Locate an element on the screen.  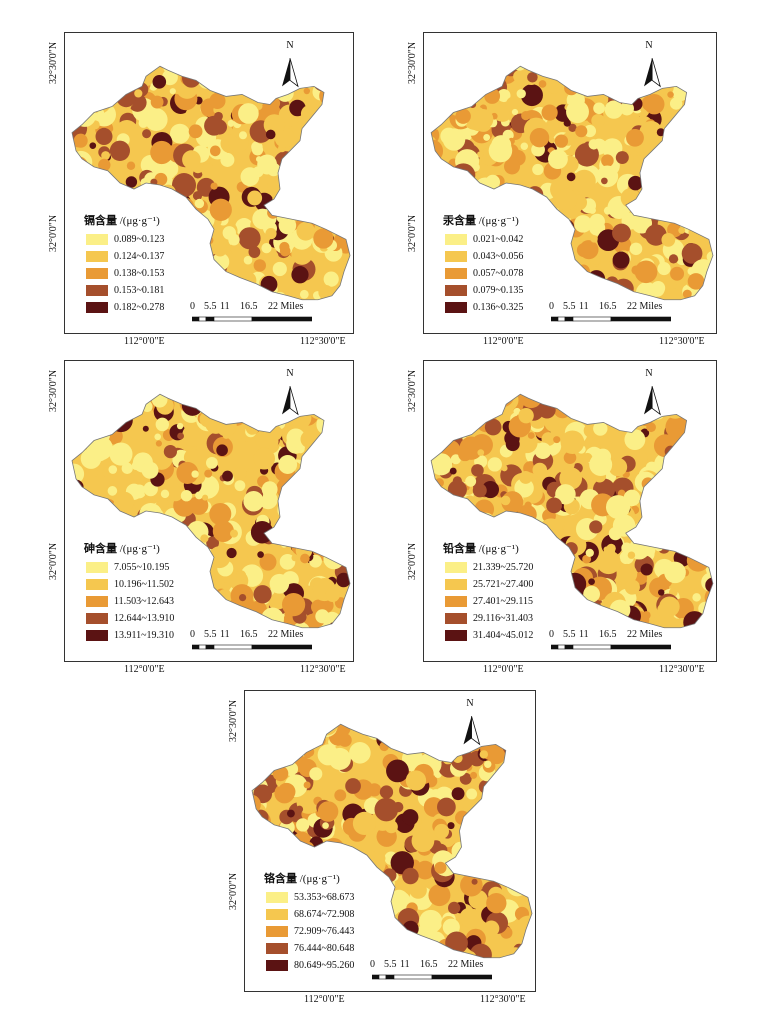
choropleth-map is located at coordinates (572, 179).